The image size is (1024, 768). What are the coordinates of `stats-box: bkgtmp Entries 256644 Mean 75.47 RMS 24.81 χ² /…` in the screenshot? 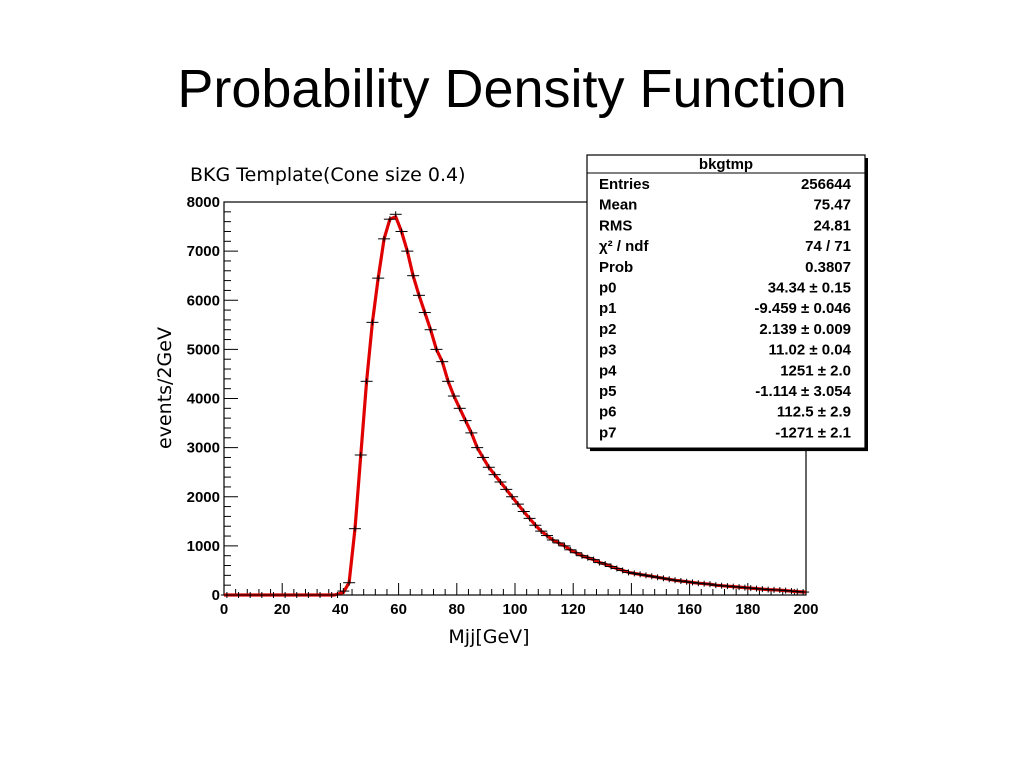 It's located at (727, 303).